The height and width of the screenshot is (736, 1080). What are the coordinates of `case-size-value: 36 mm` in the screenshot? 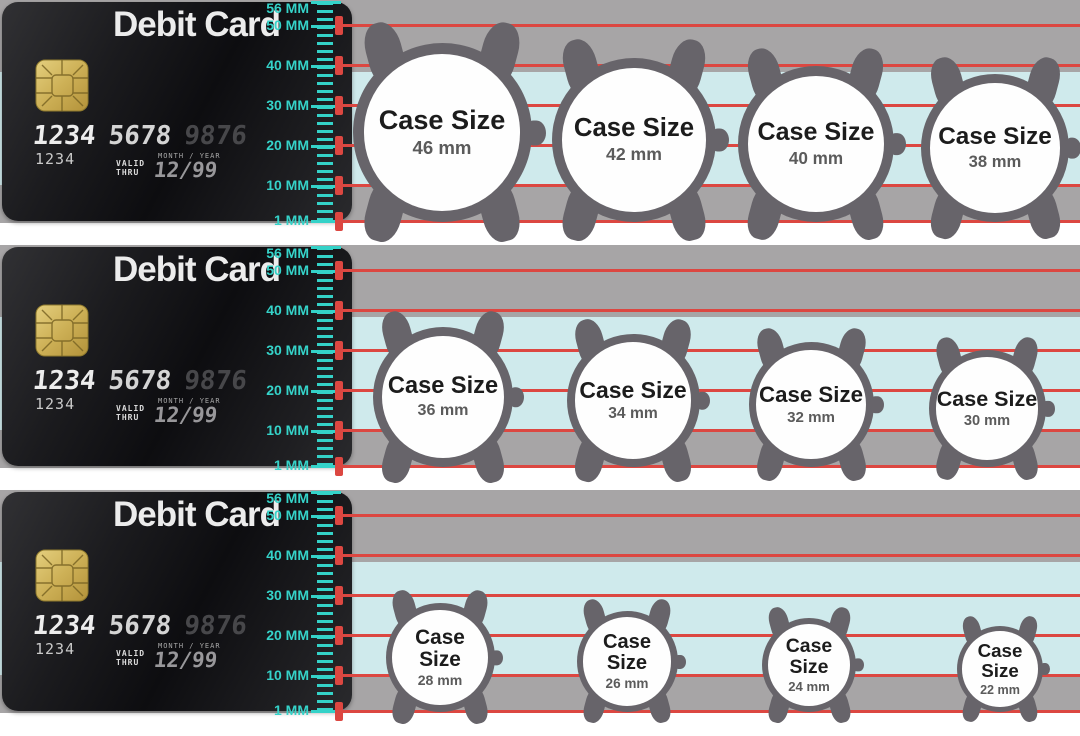 It's located at (443, 409).